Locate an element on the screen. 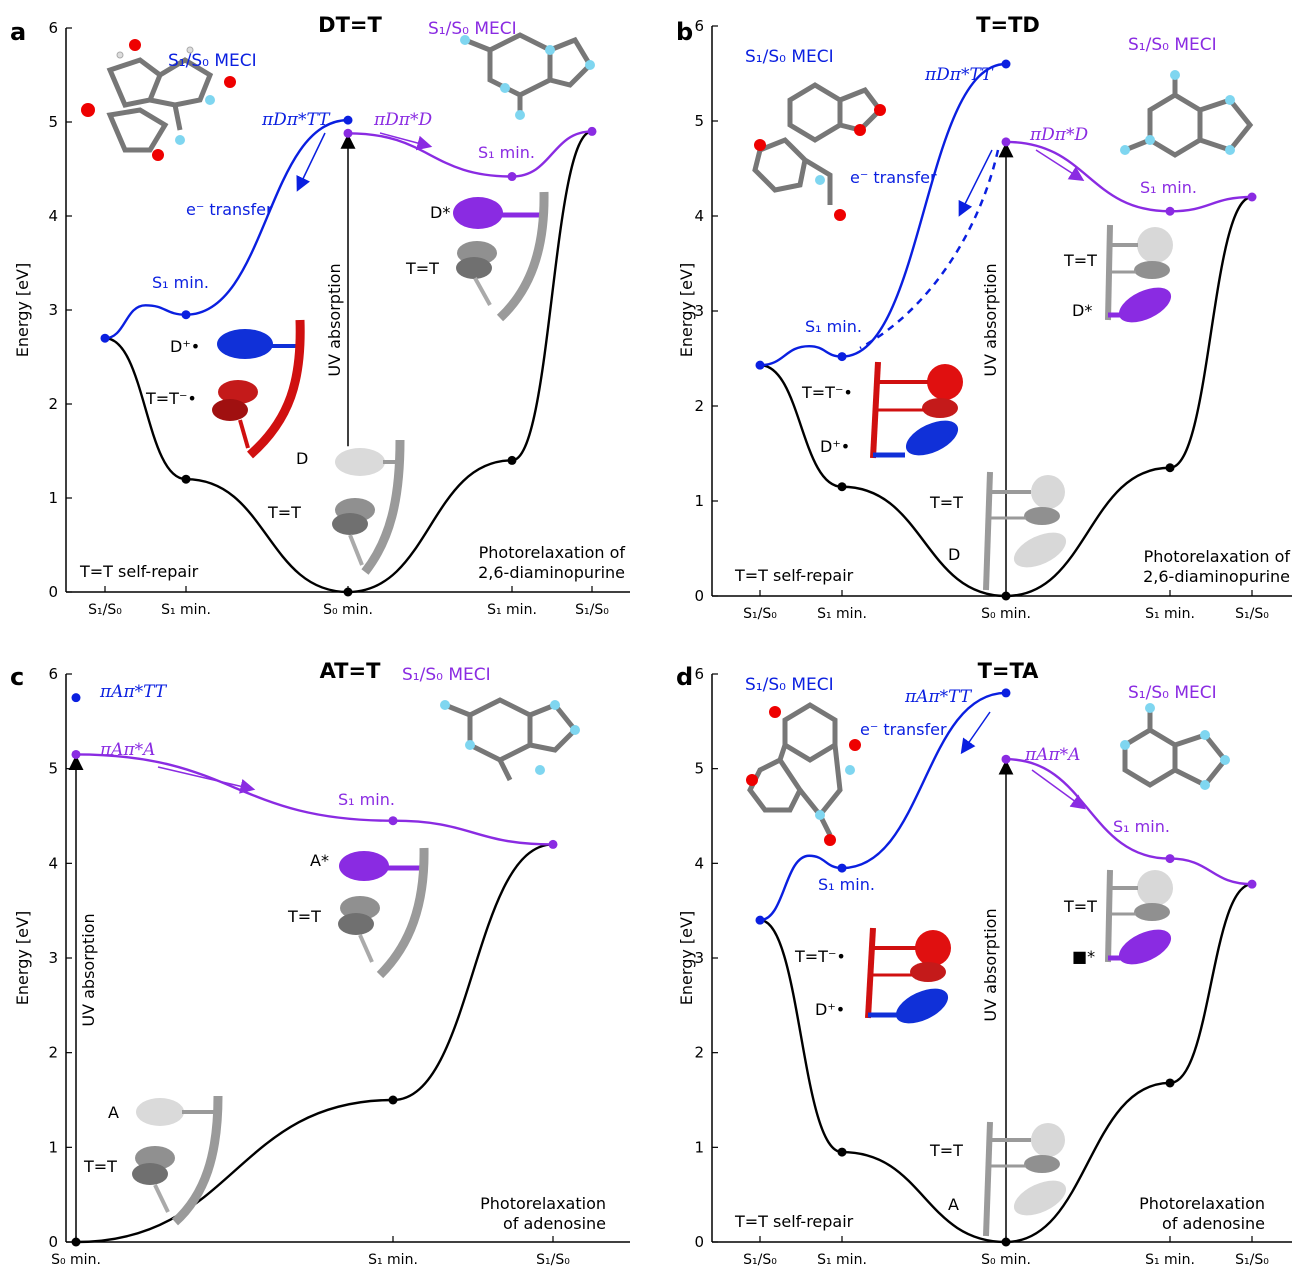 The width and height of the screenshot is (1293, 1268). panel-c-state-blue: πAπ*TT is located at coordinates (133, 692).